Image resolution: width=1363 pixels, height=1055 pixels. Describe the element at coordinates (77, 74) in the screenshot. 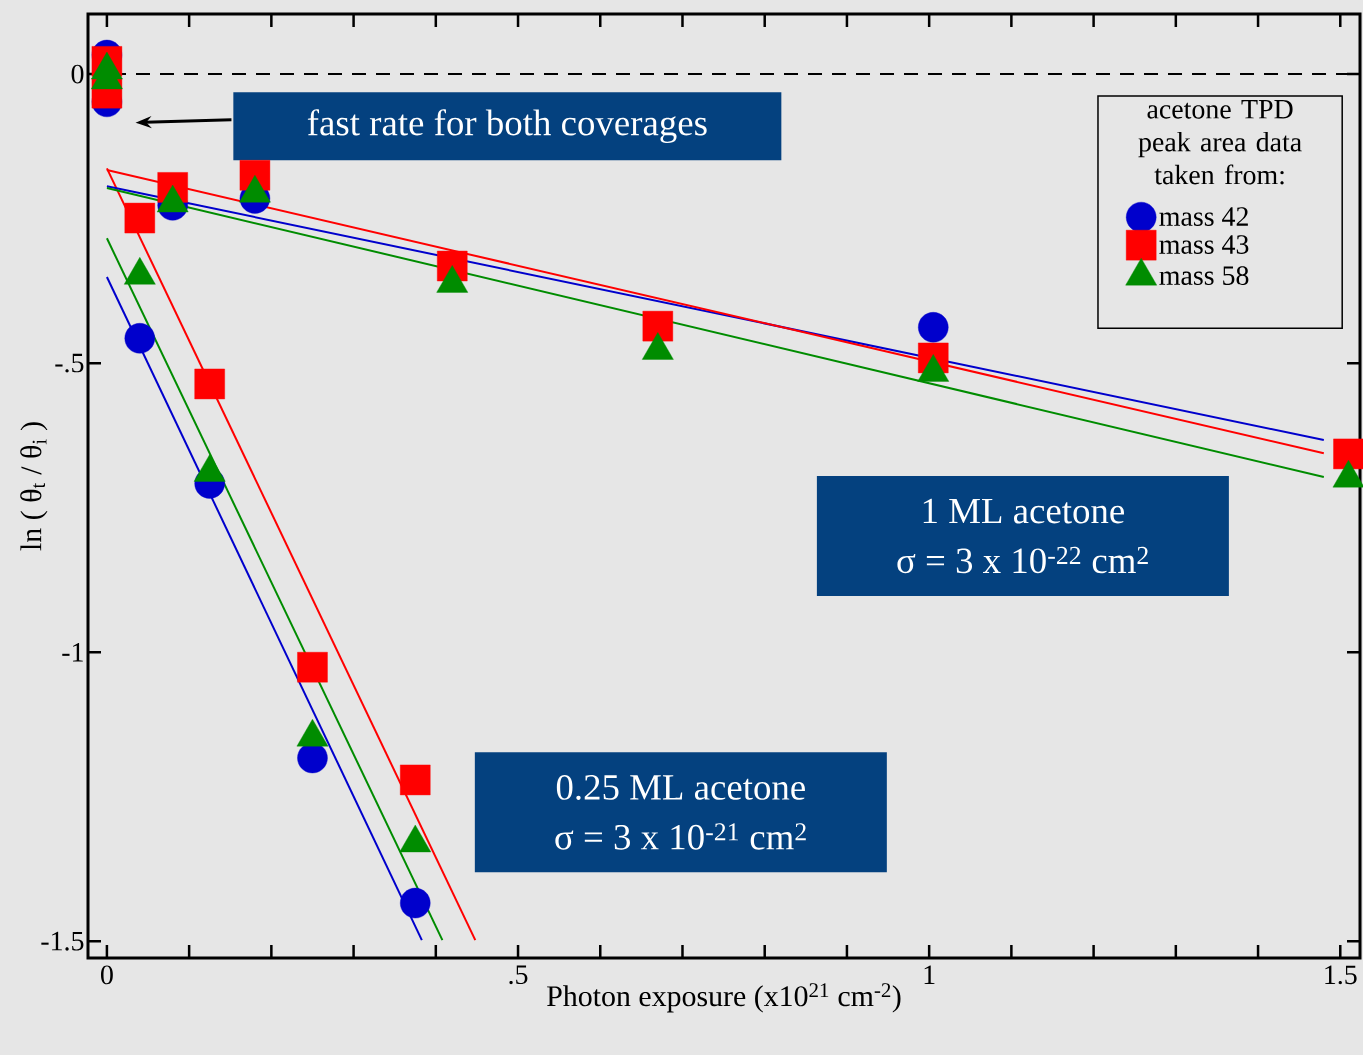

I see `y-tick-label: 0` at that location.